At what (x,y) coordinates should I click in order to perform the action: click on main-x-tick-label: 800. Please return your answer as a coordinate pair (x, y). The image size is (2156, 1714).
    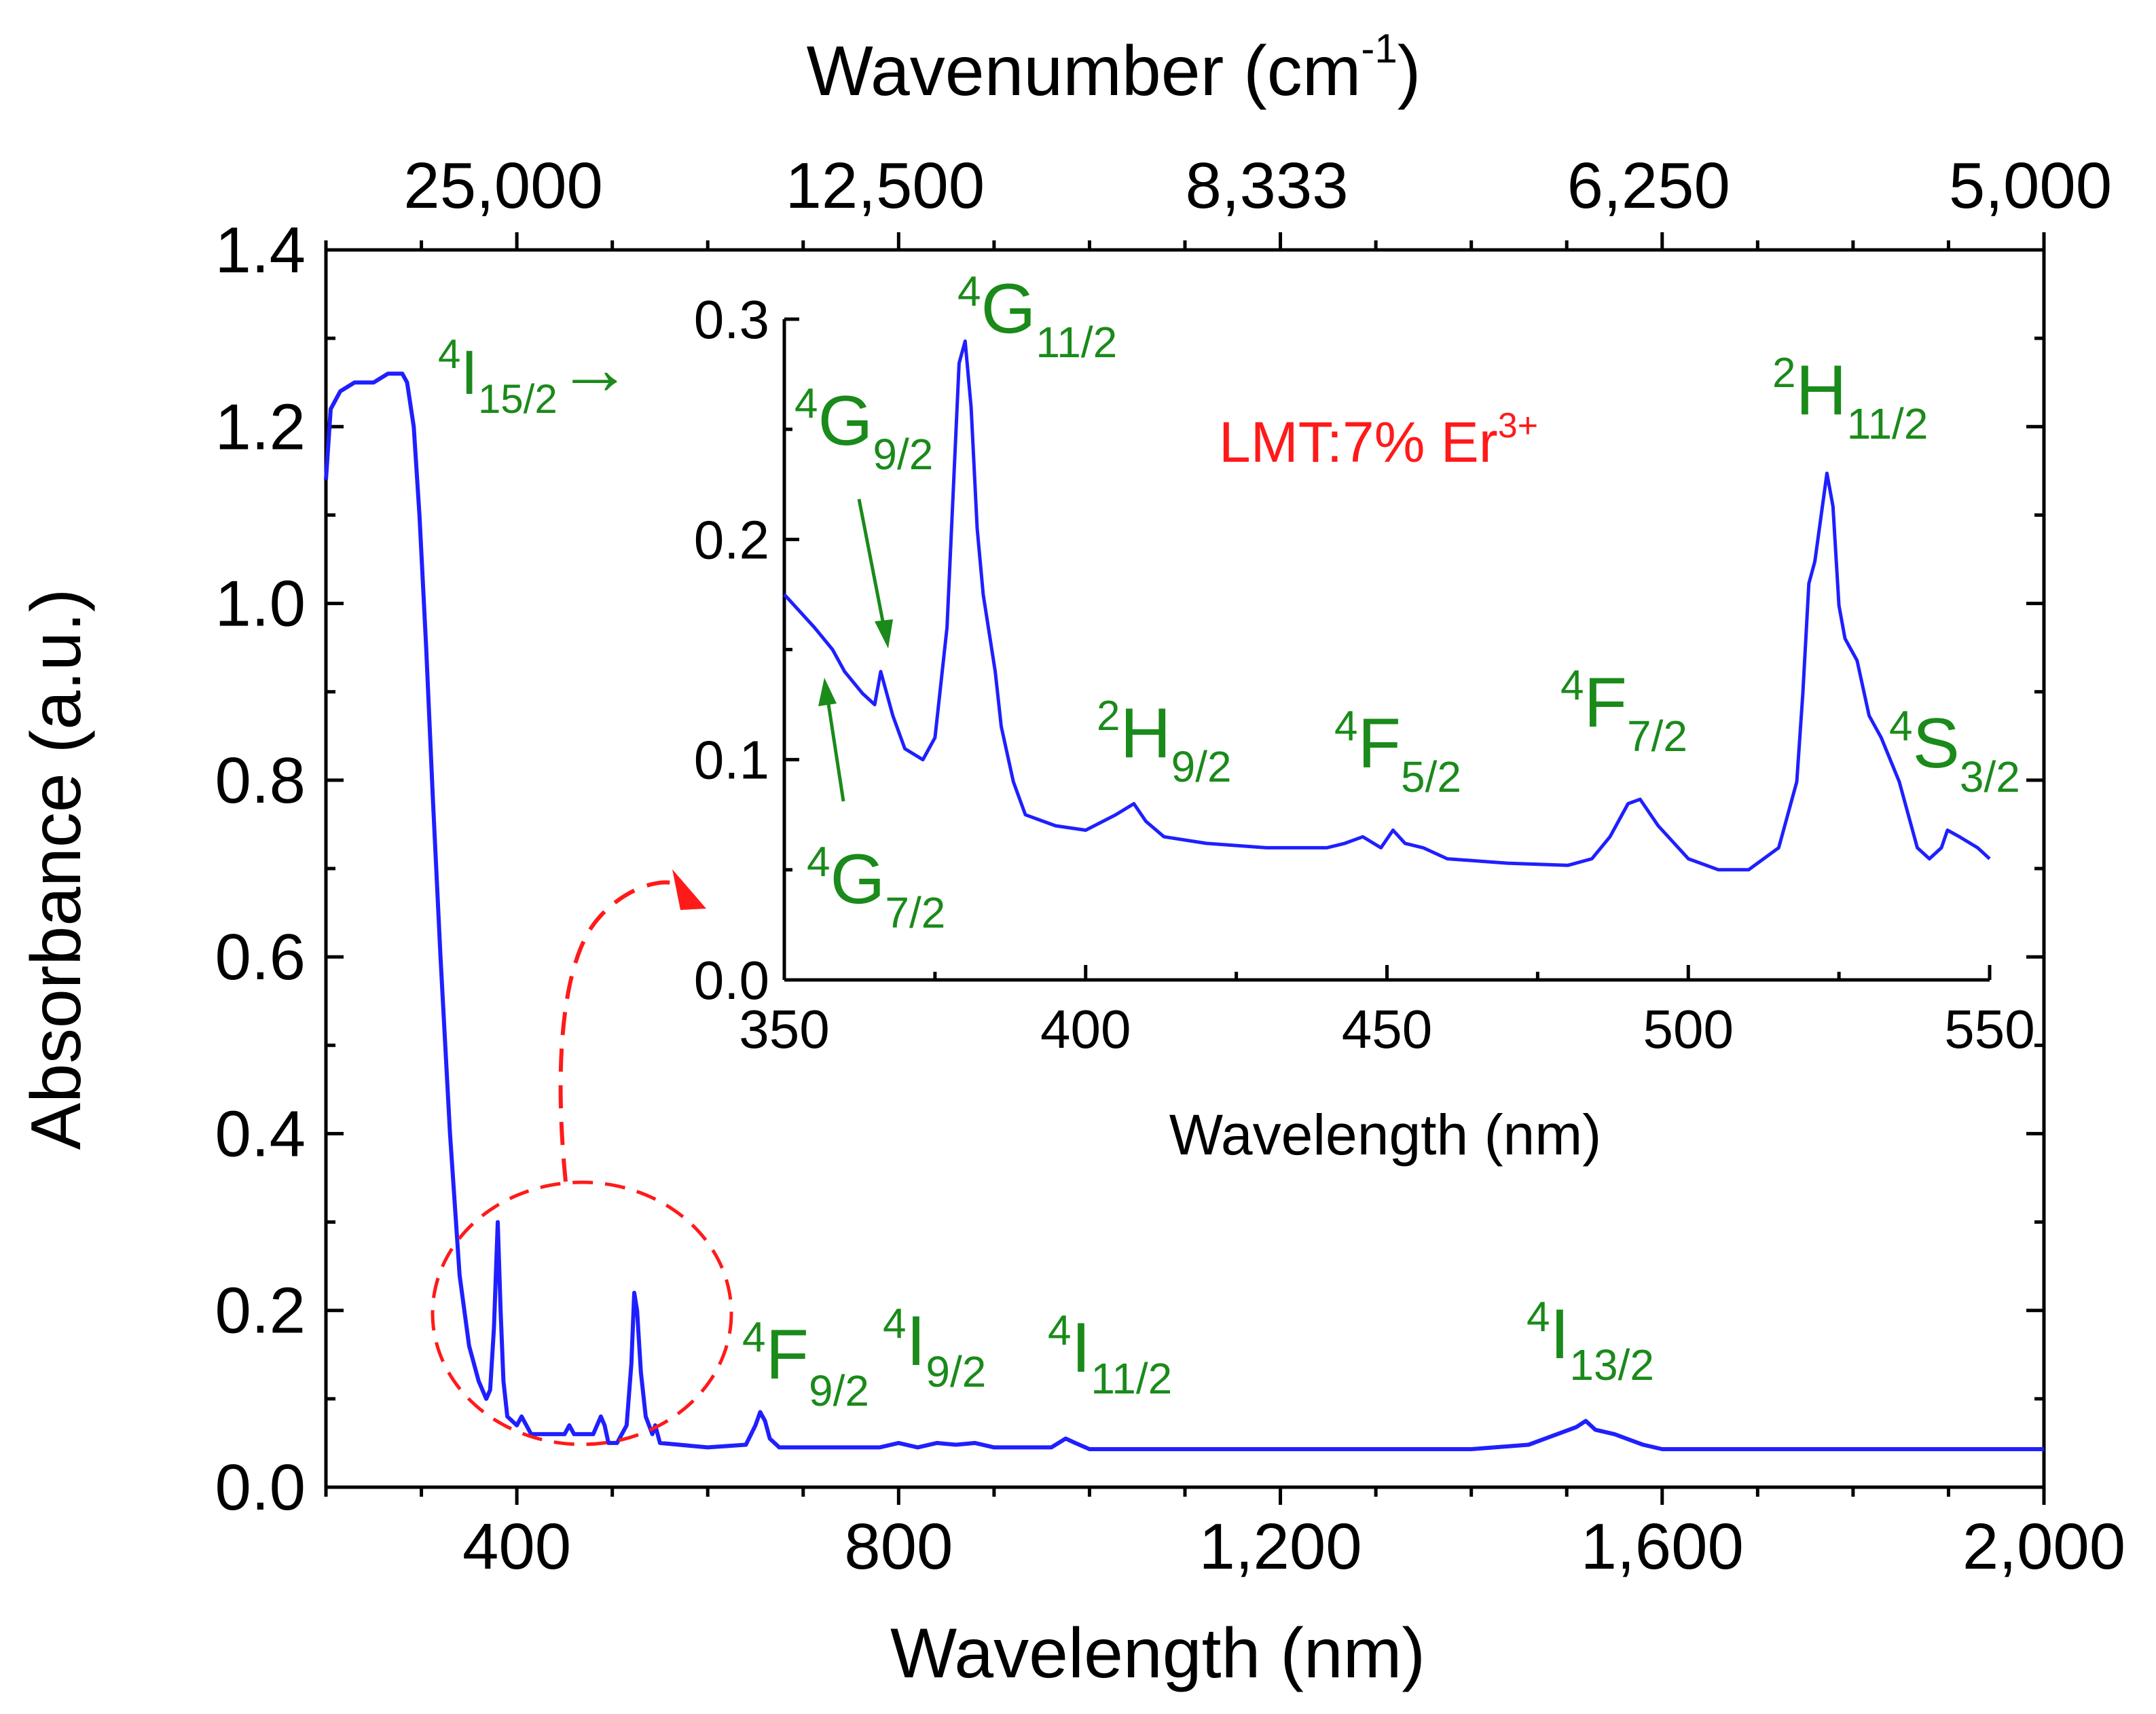
    Looking at the image, I should click on (899, 1546).